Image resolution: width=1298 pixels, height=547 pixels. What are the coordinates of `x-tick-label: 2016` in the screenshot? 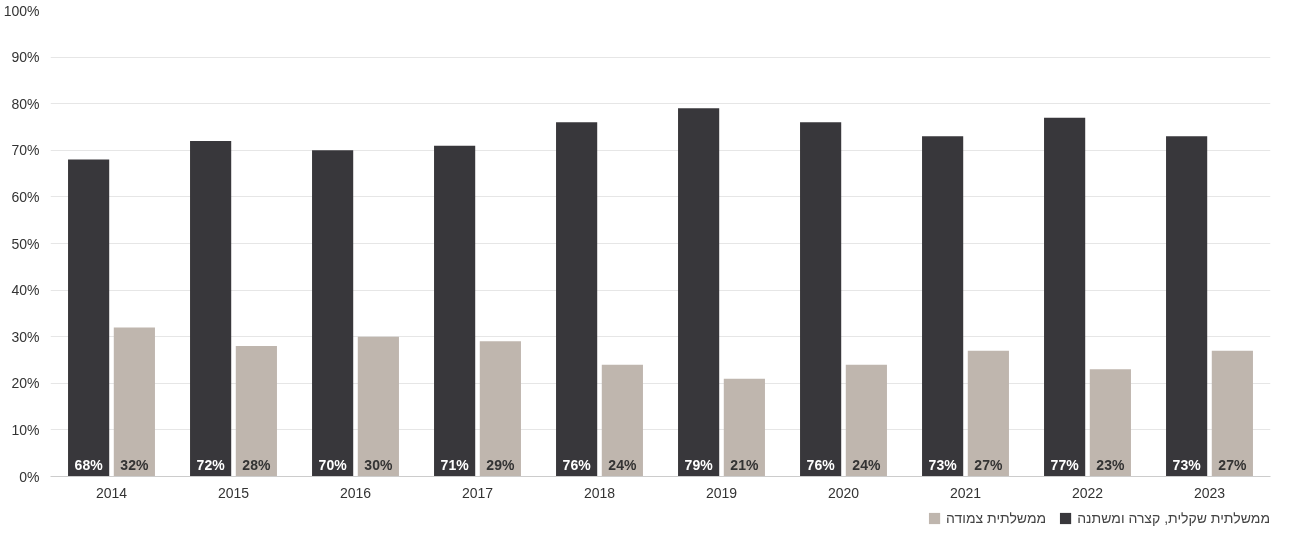 It's located at (355, 492).